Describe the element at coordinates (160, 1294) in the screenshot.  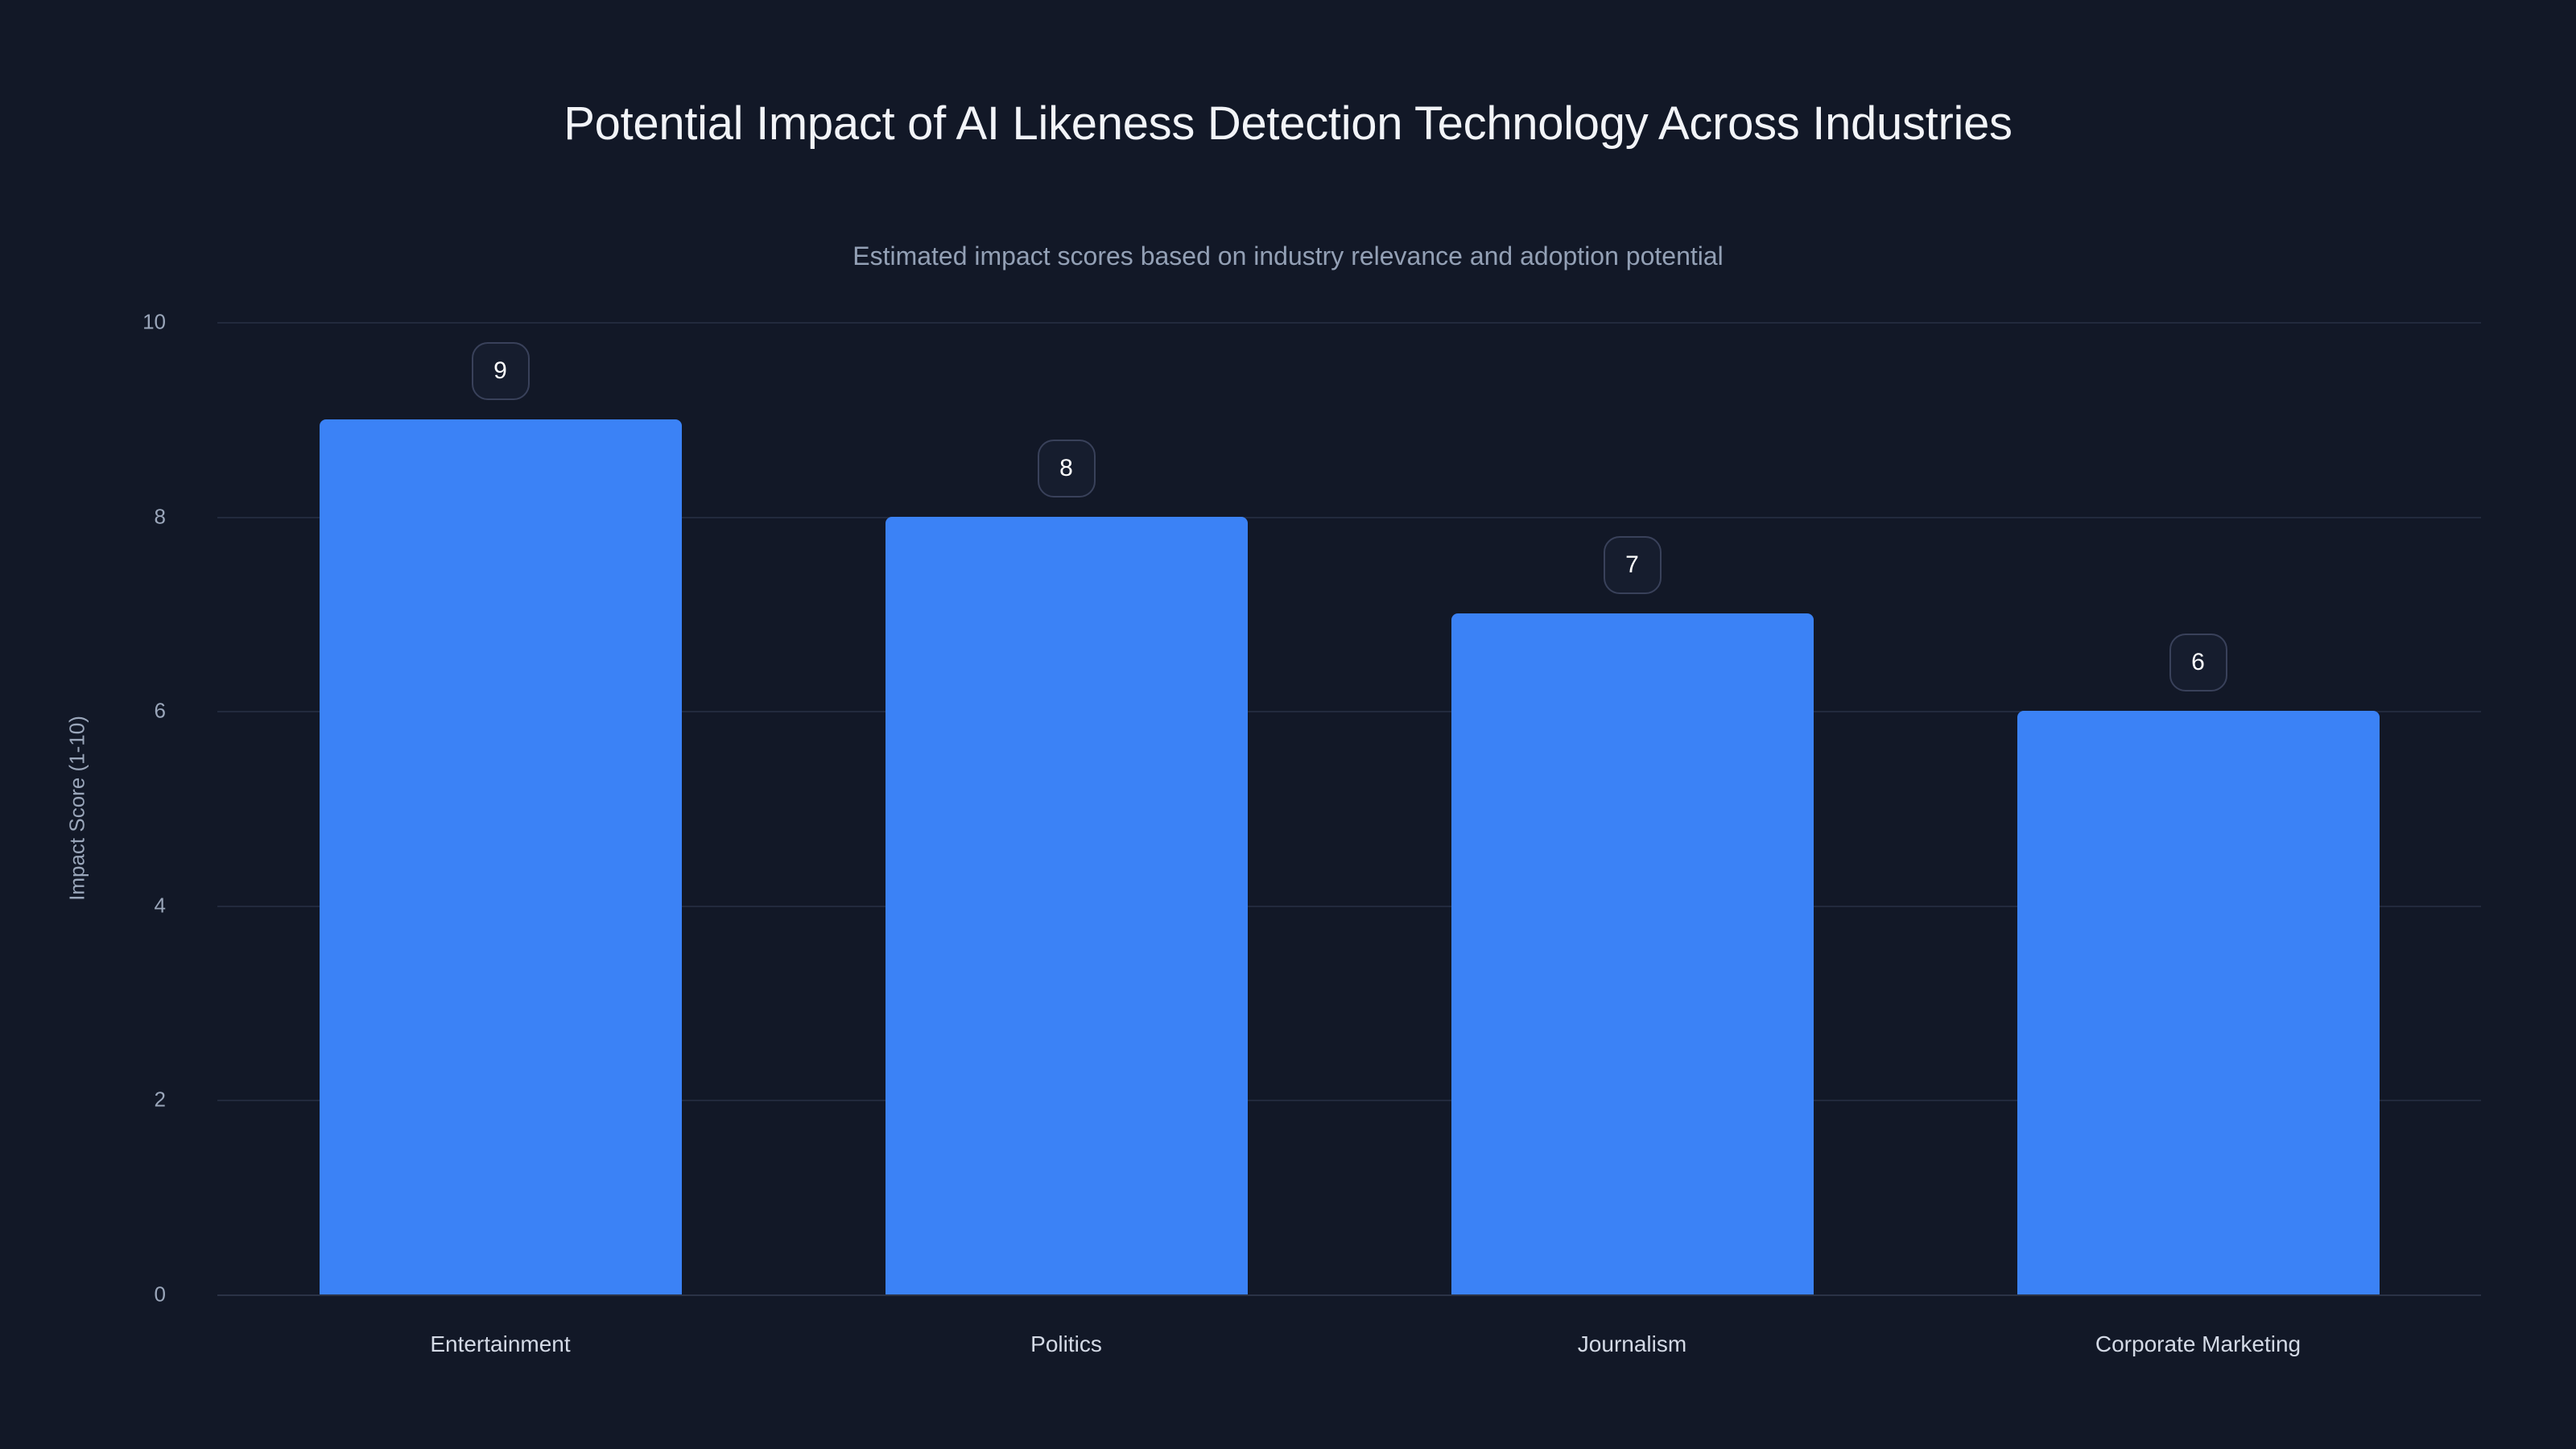
I see `y-tick-label-0: 0` at that location.